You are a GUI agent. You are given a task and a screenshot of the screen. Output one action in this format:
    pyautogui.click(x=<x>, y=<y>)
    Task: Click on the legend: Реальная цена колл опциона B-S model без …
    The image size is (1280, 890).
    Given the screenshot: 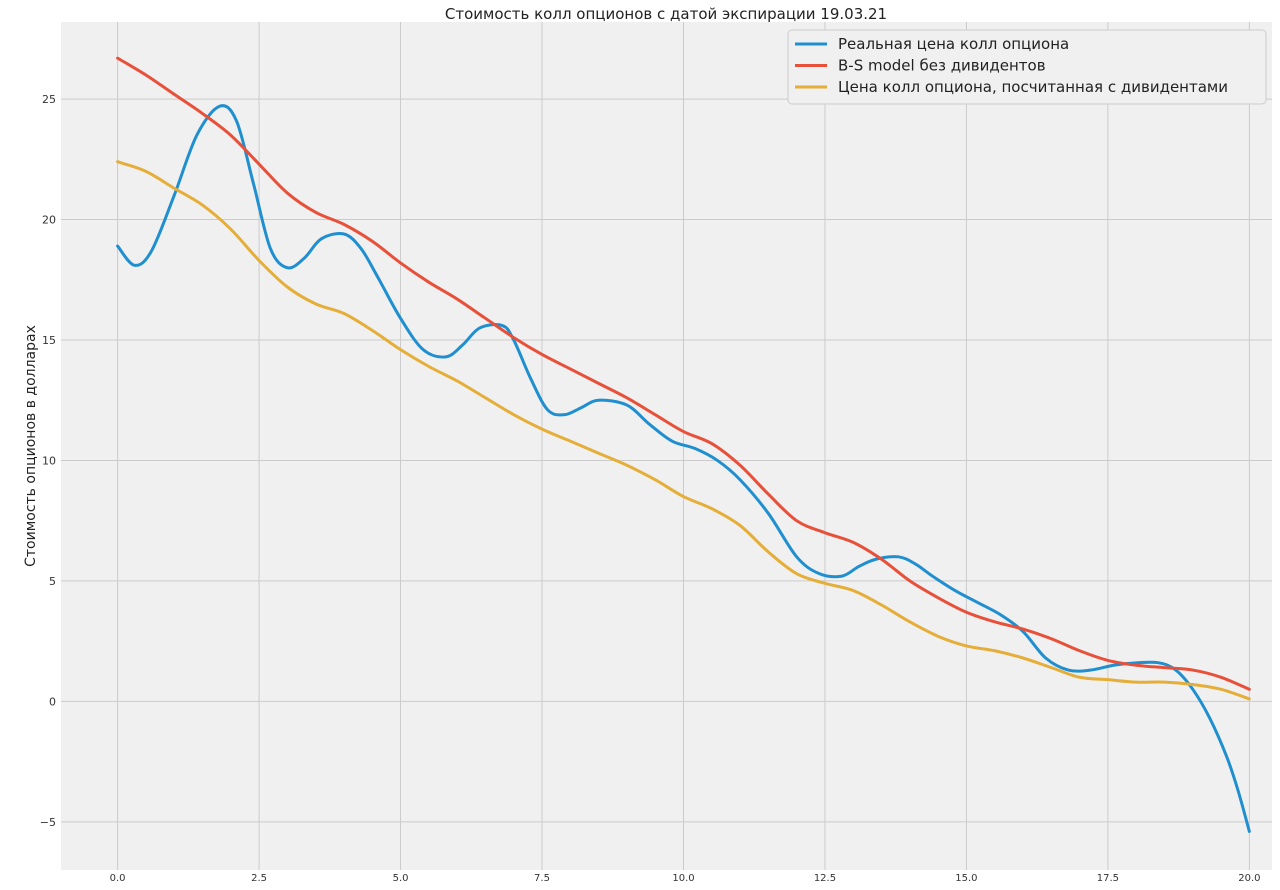 What is the action you would take?
    pyautogui.click(x=1027, y=67)
    